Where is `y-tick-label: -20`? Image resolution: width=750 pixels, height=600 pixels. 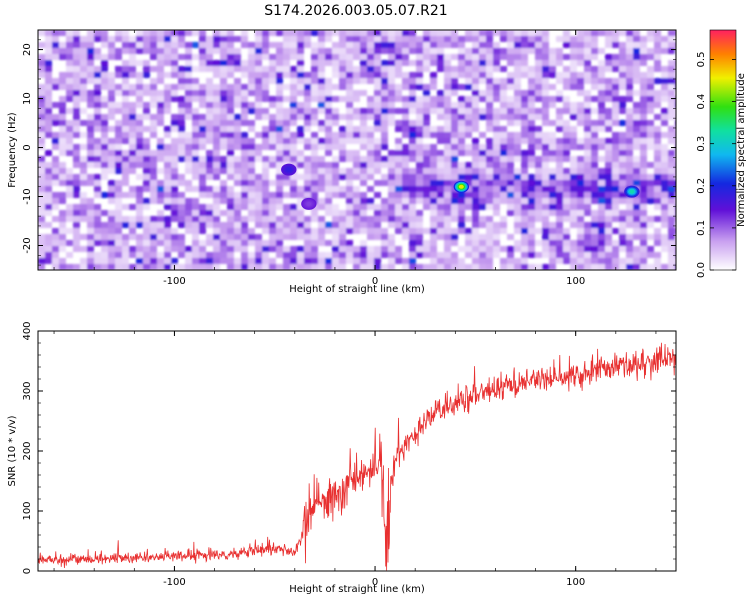 y-tick-label: -20 is located at coordinates (27, 245).